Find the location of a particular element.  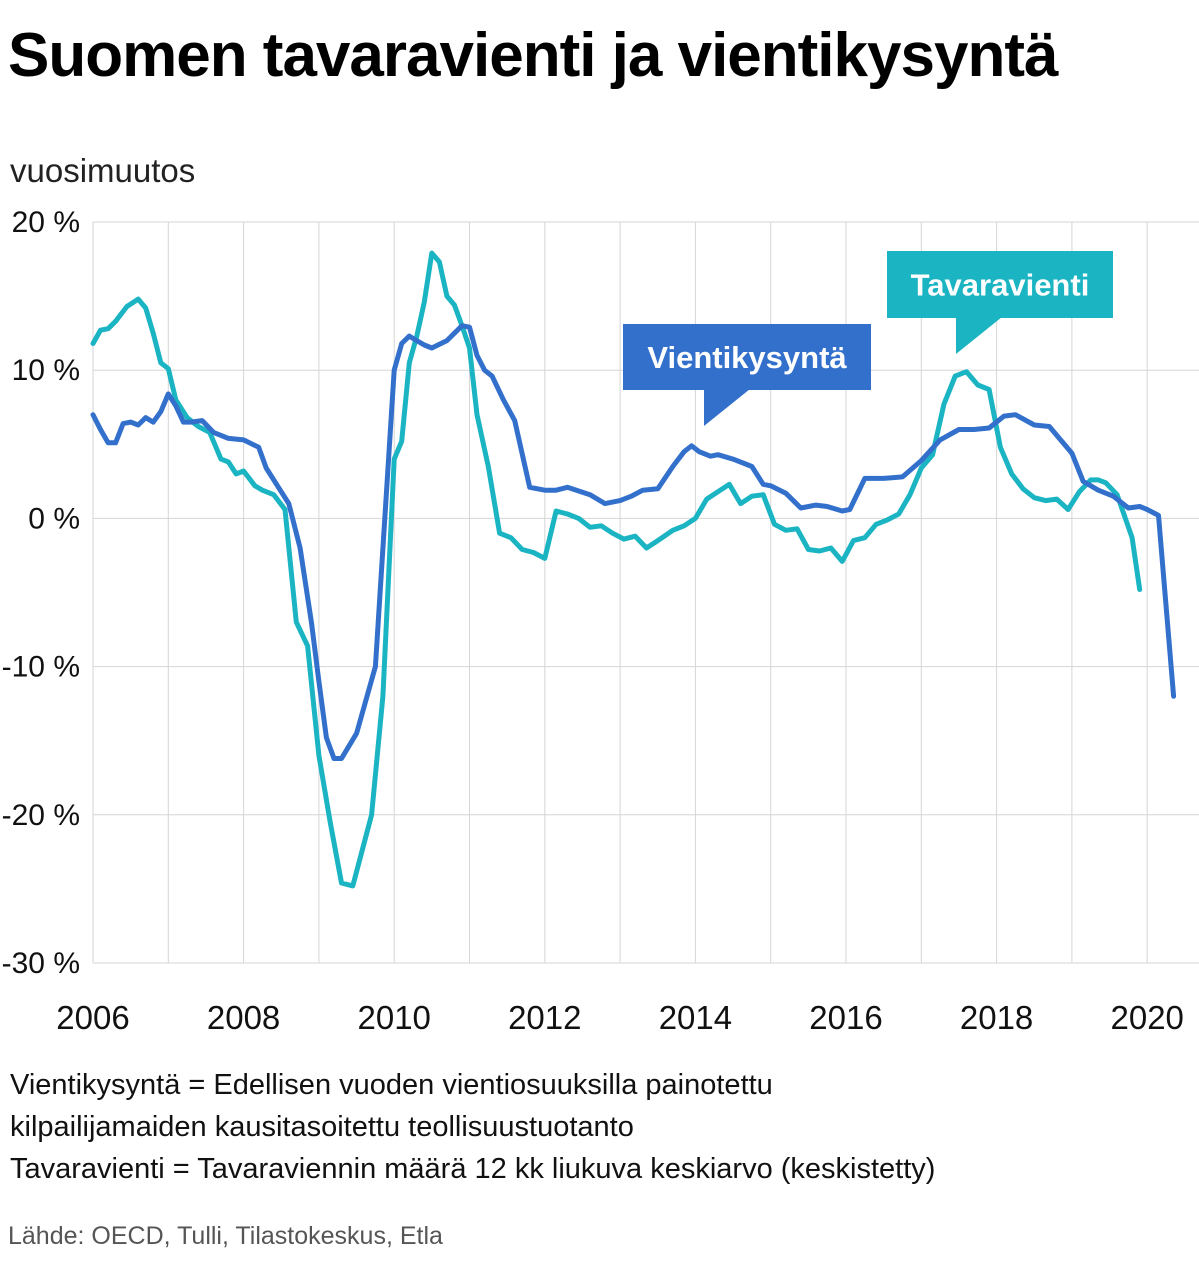

x-tick-labels: 2006 2008 2010 2012 2014 2016 2018 2020 is located at coordinates (620, 1017).